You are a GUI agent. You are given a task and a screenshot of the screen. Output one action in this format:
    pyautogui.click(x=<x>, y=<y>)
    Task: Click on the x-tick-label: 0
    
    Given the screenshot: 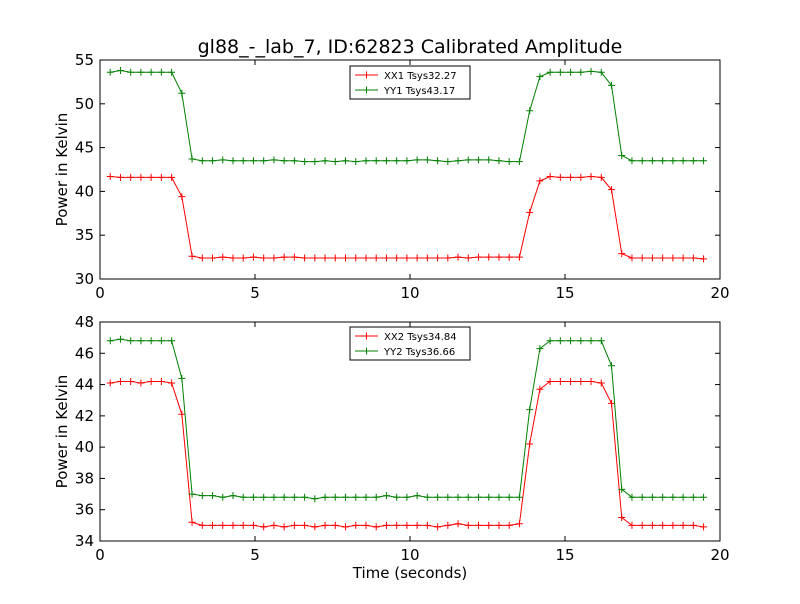 What is the action you would take?
    pyautogui.click(x=100, y=293)
    